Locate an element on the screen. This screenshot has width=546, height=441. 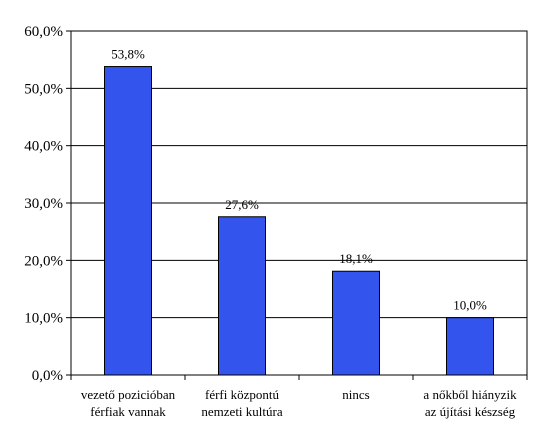
y-tick-label: 10,0% is located at coordinates (43, 319).